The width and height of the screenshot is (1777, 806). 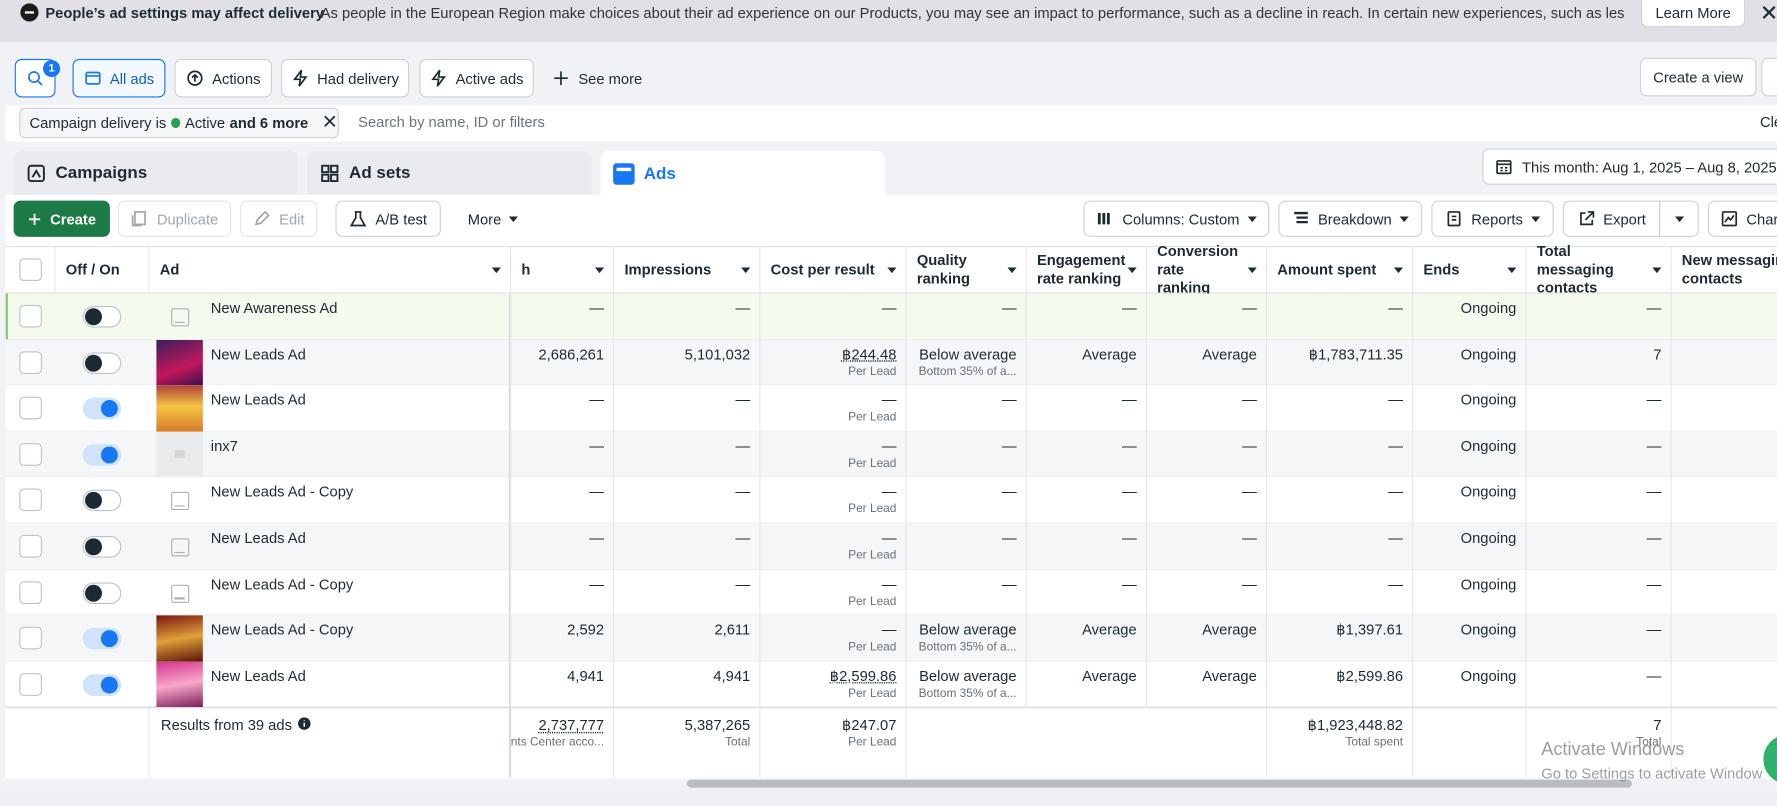 I want to click on create-button: Create, so click(x=61, y=218).